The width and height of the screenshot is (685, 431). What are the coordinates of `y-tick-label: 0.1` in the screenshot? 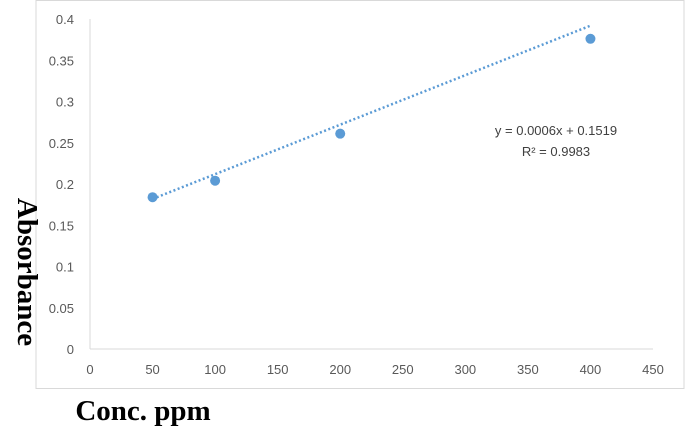 It's located at (65, 267).